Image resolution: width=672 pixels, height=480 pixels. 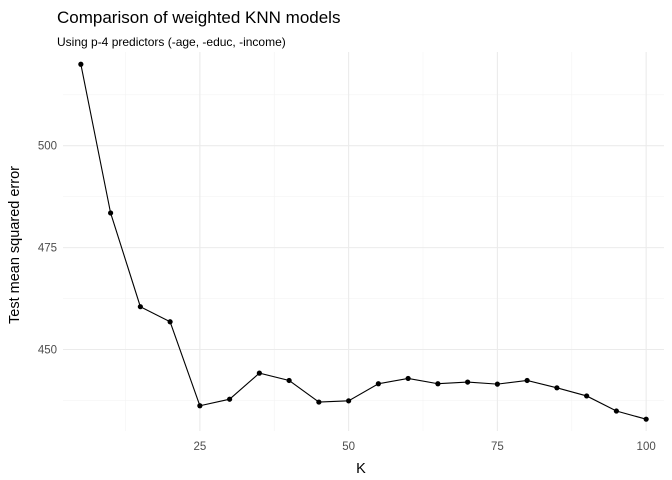 What do you see at coordinates (47, 147) in the screenshot?
I see `y-tick-label: 500` at bounding box center [47, 147].